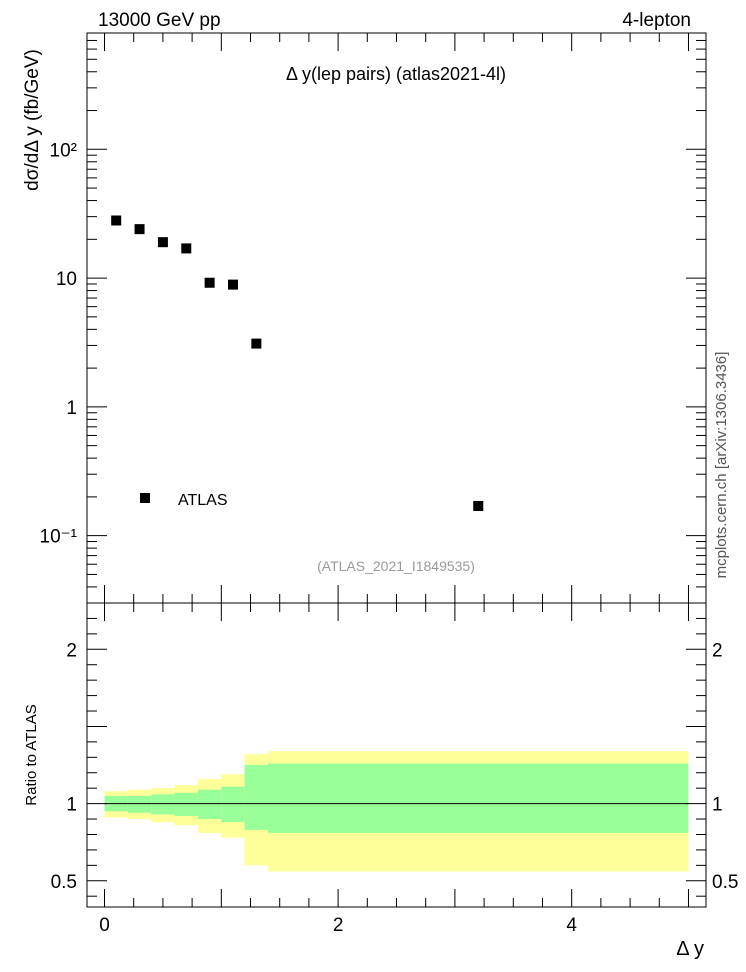 The height and width of the screenshot is (972, 746). Describe the element at coordinates (71, 408) in the screenshot. I see `main-y-tick-label: 1` at that location.